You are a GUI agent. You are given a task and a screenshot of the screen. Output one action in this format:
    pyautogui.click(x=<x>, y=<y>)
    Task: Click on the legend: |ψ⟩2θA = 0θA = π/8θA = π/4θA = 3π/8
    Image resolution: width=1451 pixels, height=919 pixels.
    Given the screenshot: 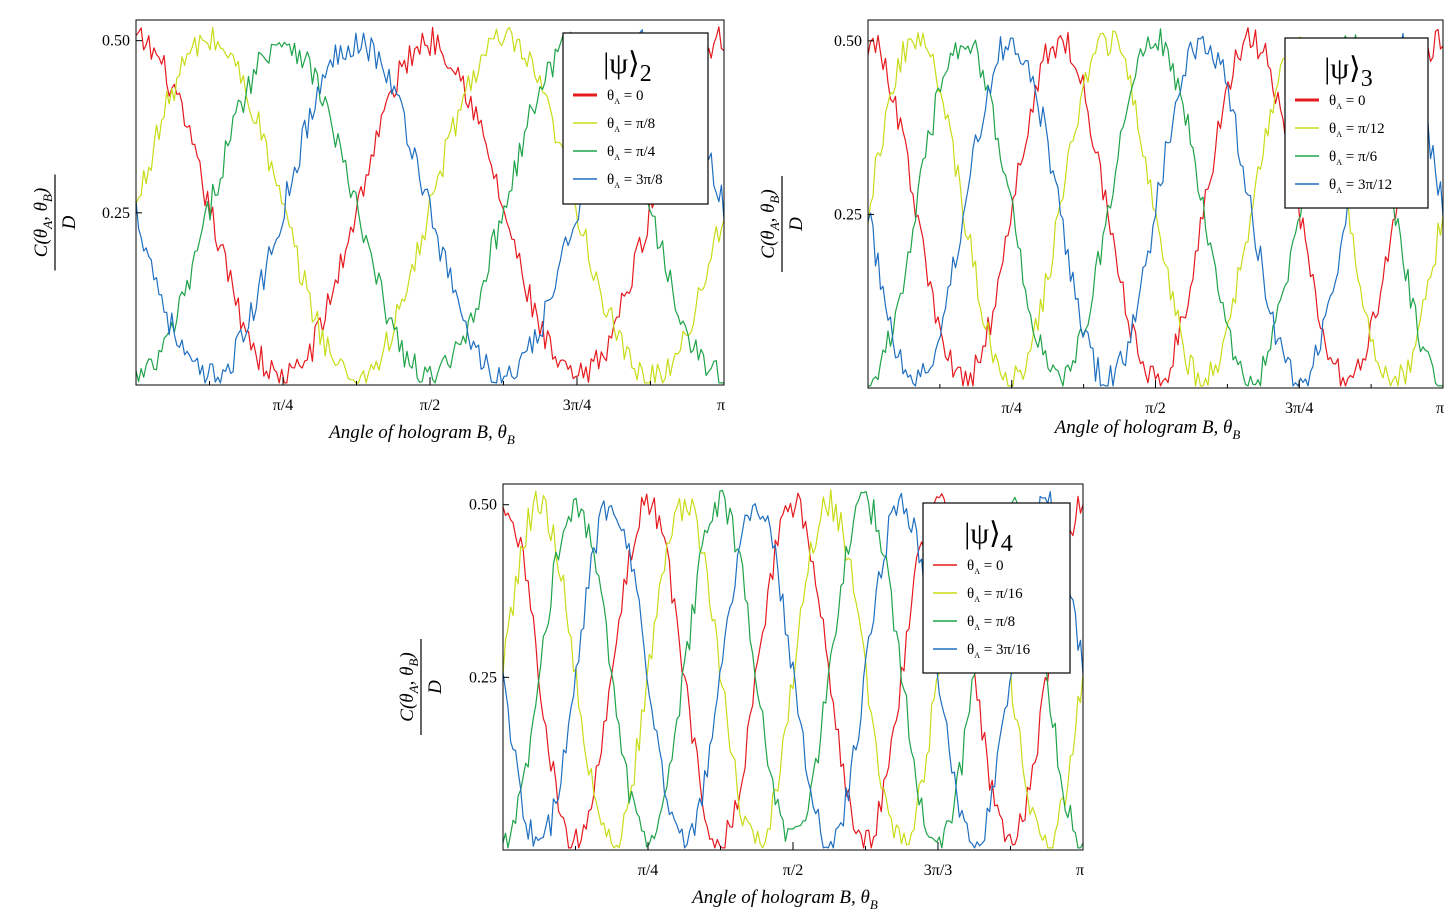 What is the action you would take?
    pyautogui.click(x=635, y=118)
    